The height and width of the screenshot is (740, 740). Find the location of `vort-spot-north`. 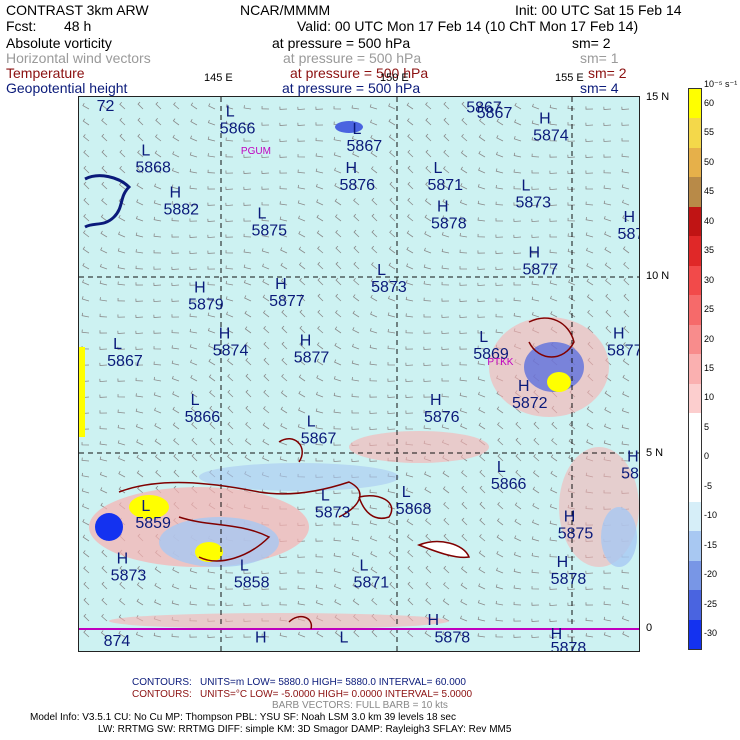

vort-spot-north is located at coordinates (349, 127).